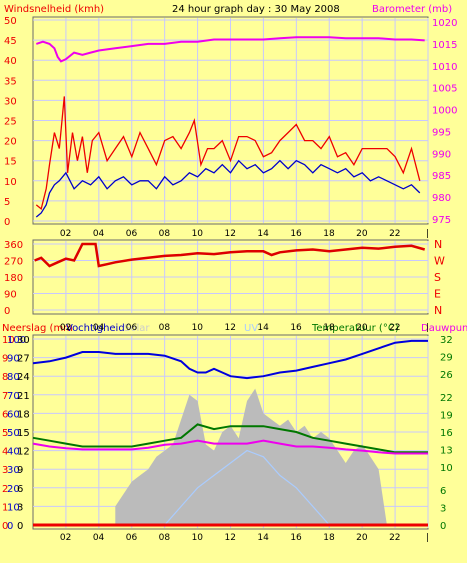 The image size is (467, 563). Describe the element at coordinates (13, 377) in the screenshot. I see `humidity-tick-label: 80` at that location.